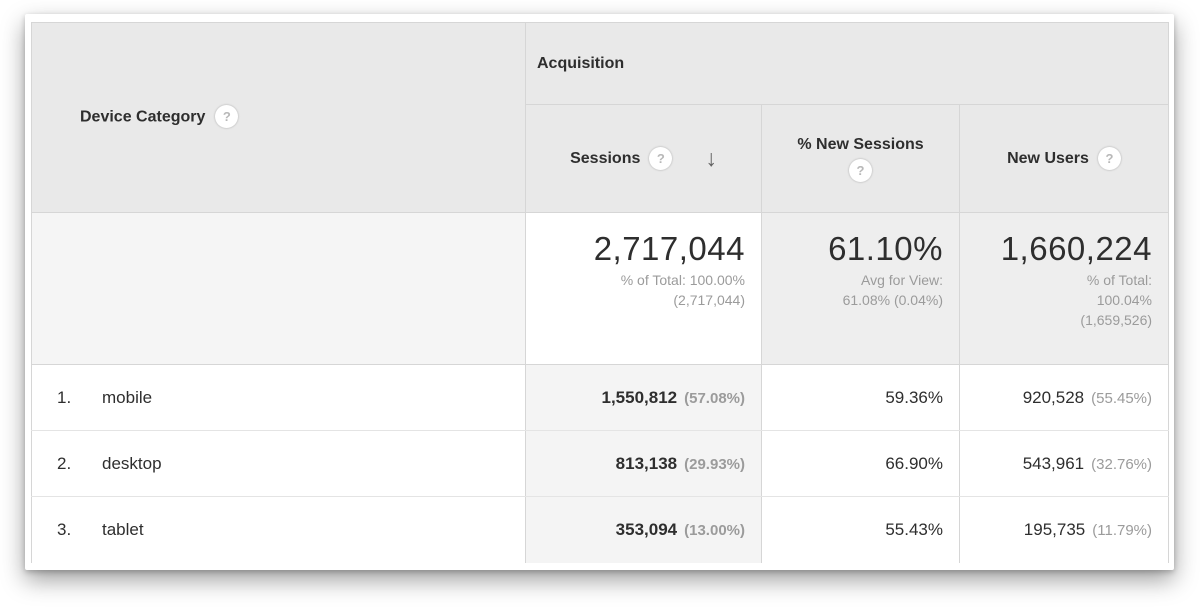 This screenshot has width=1200, height=615. I want to click on new-users-value: 195,735, so click(1054, 529).